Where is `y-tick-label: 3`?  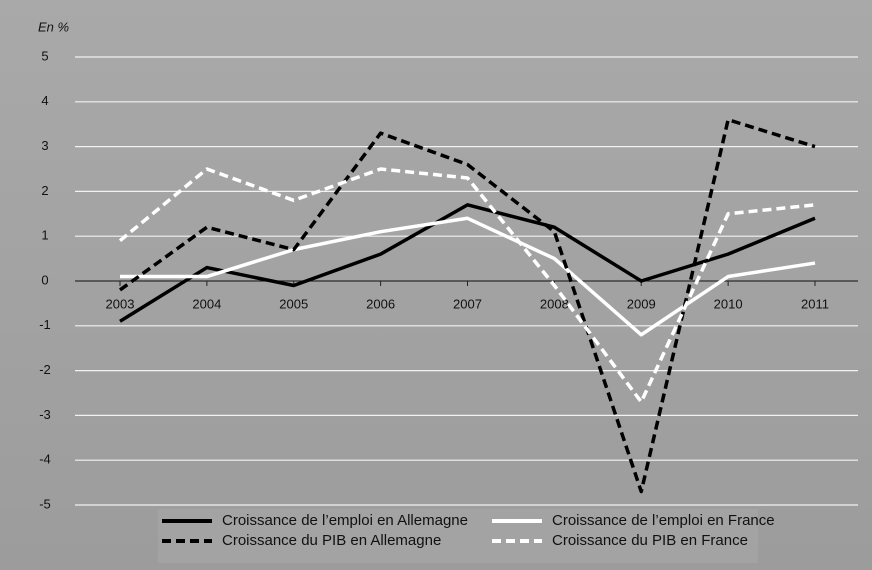 y-tick-label: 3 is located at coordinates (44, 145).